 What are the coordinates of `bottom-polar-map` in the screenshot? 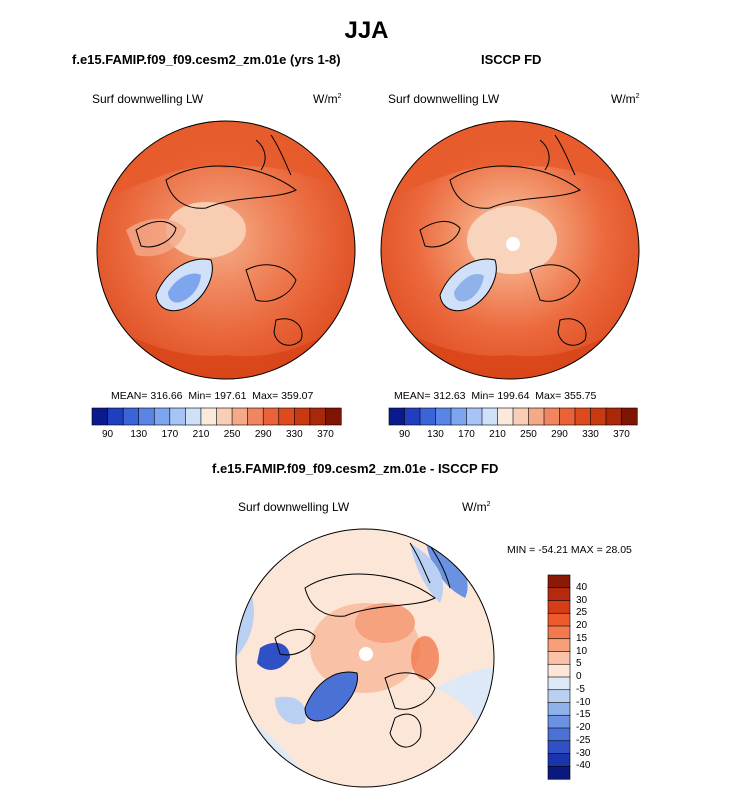 It's located at (365, 658).